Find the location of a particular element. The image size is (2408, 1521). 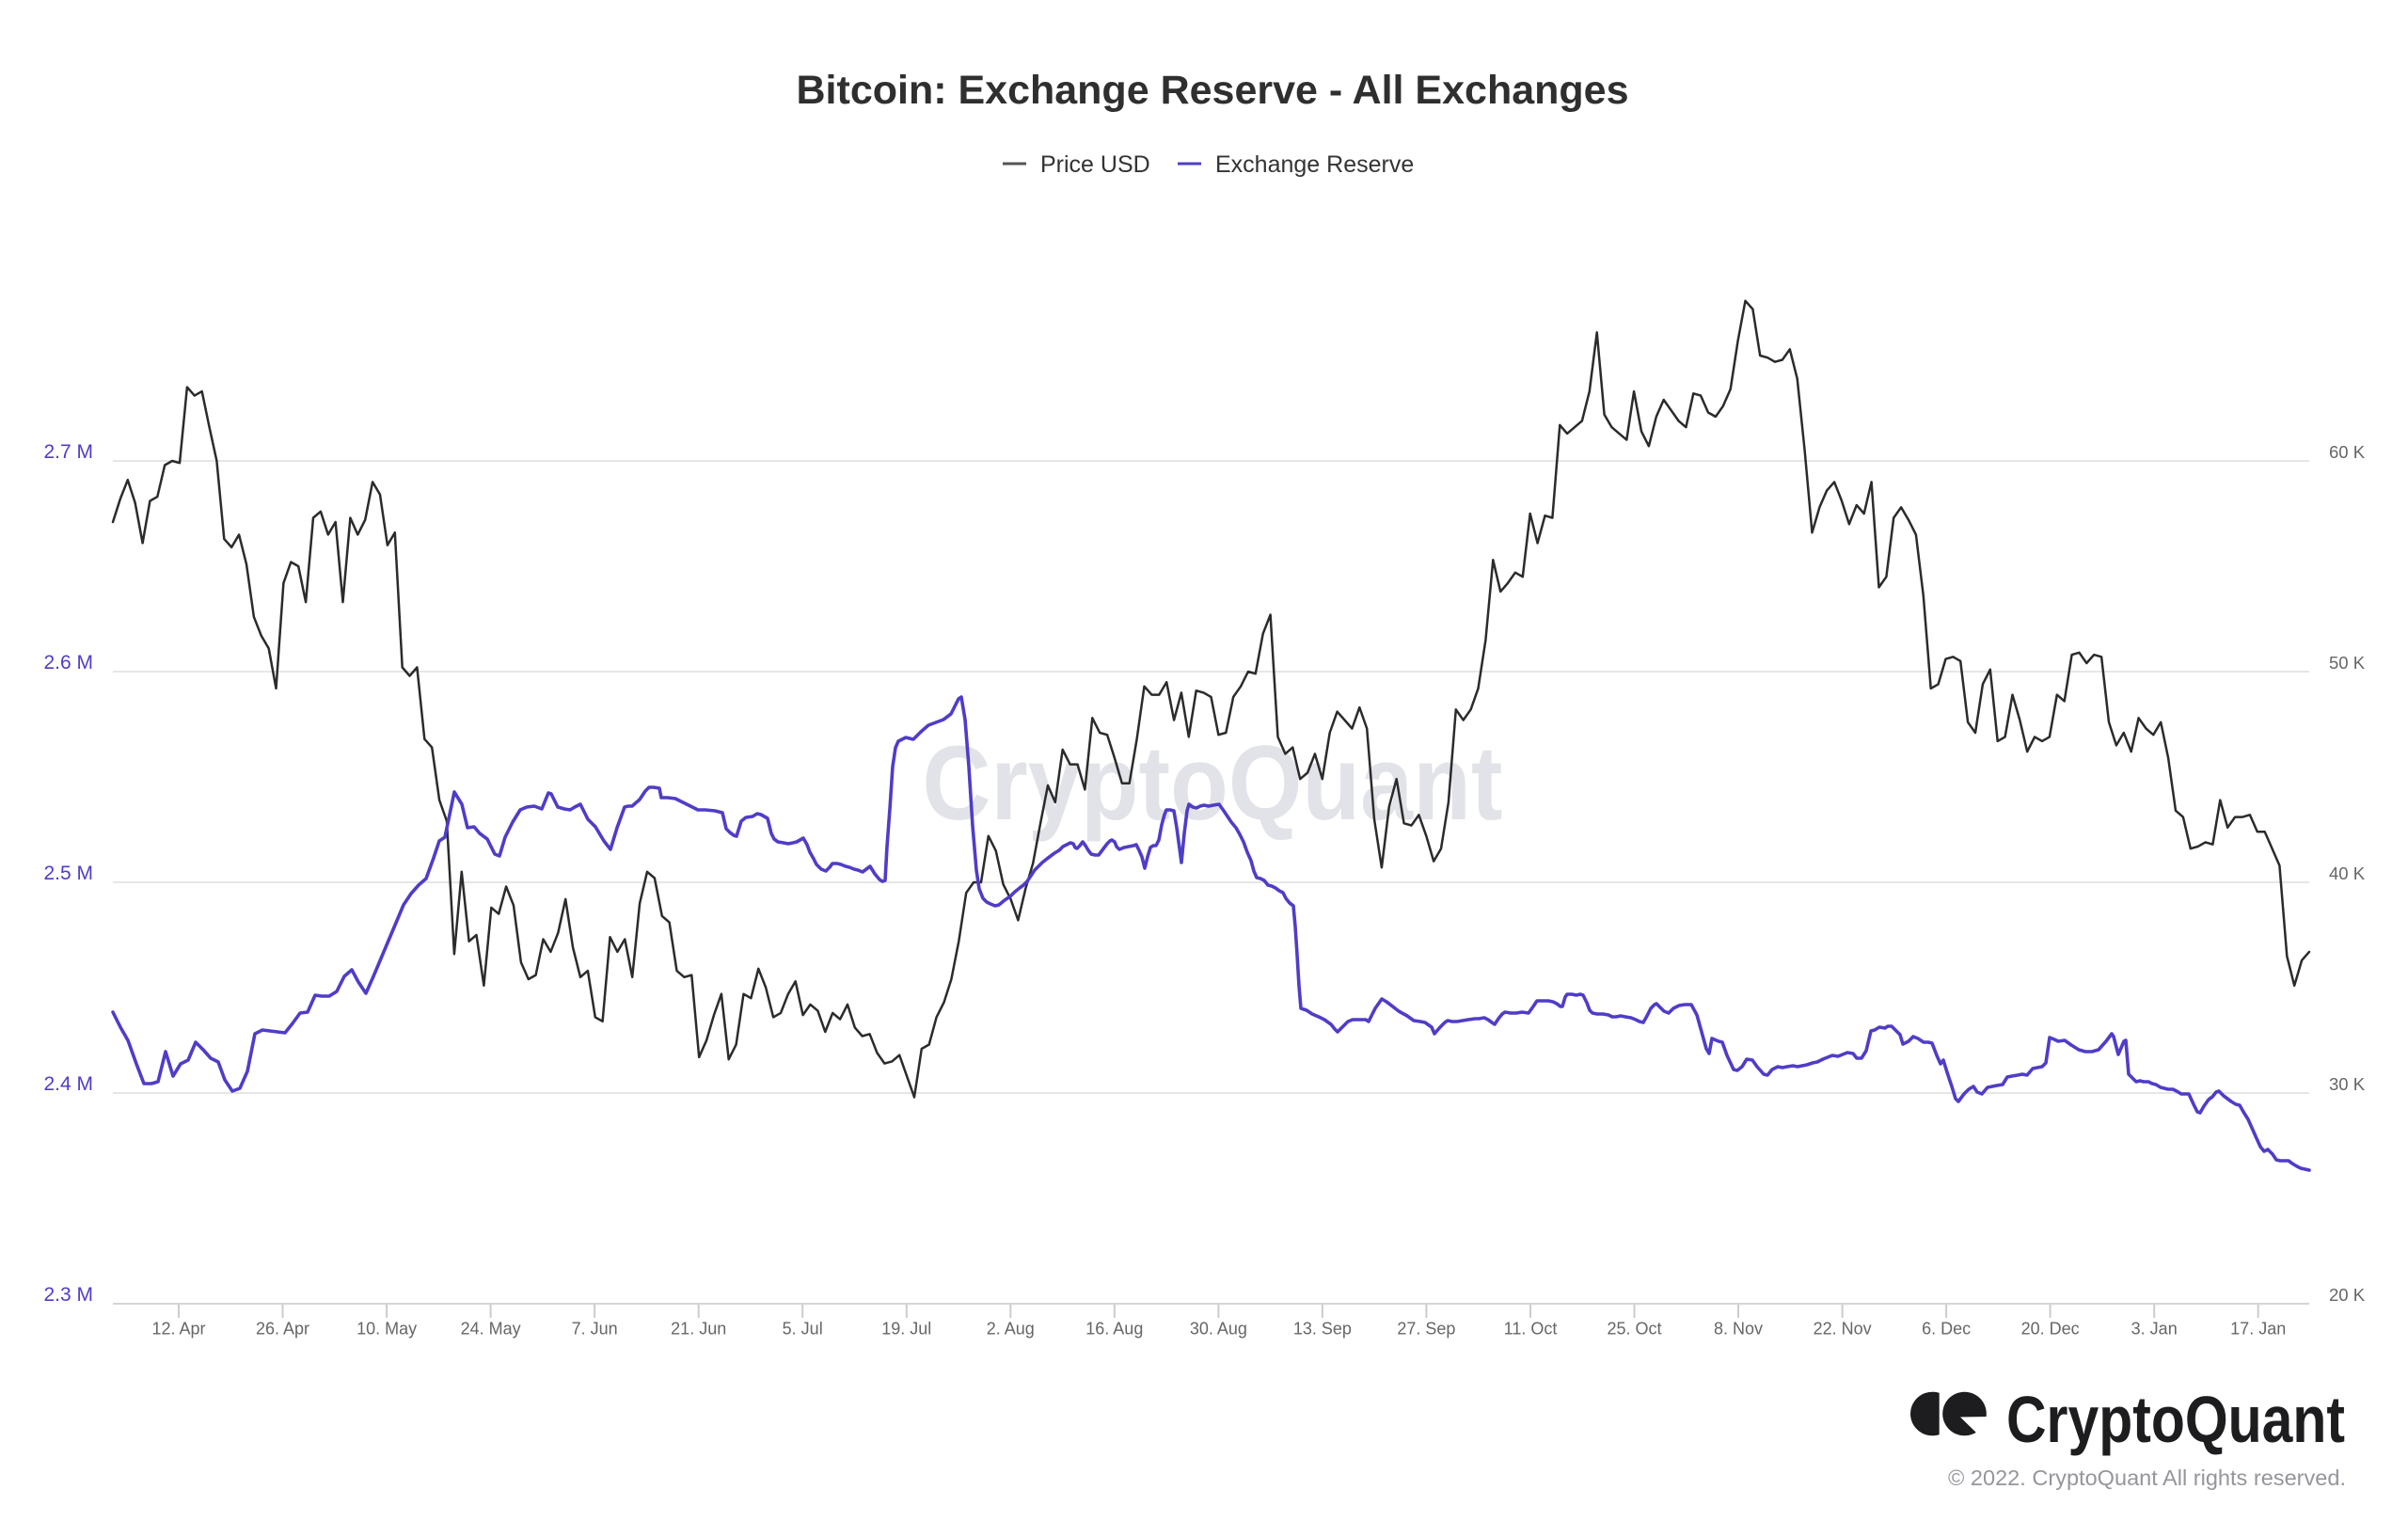

svg-text: 40 K is located at coordinates (2347, 873).